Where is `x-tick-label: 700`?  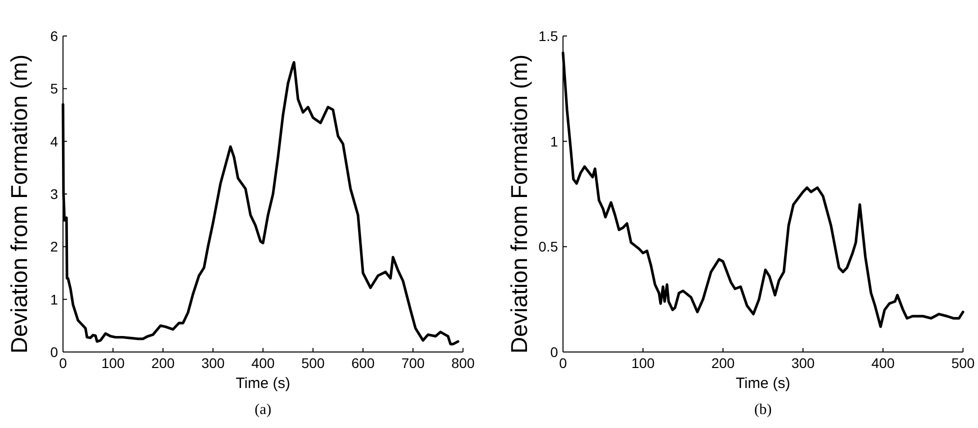 x-tick-label: 700 is located at coordinates (413, 363).